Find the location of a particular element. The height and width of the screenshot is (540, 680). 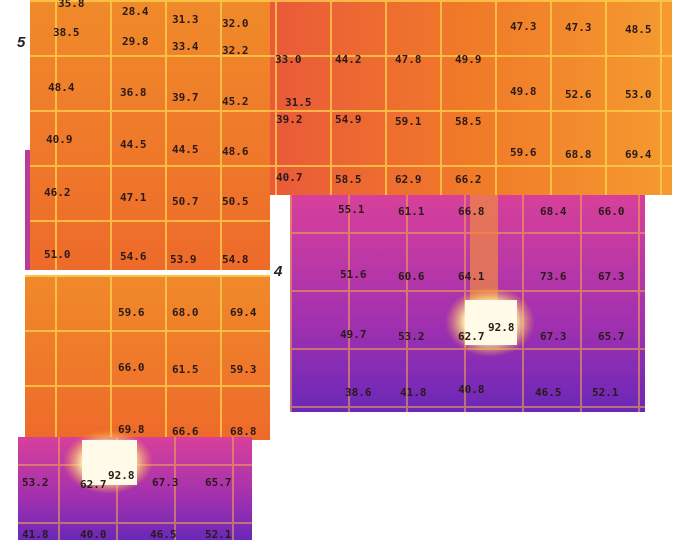

temperature-label: 68.0 is located at coordinates (185, 312).